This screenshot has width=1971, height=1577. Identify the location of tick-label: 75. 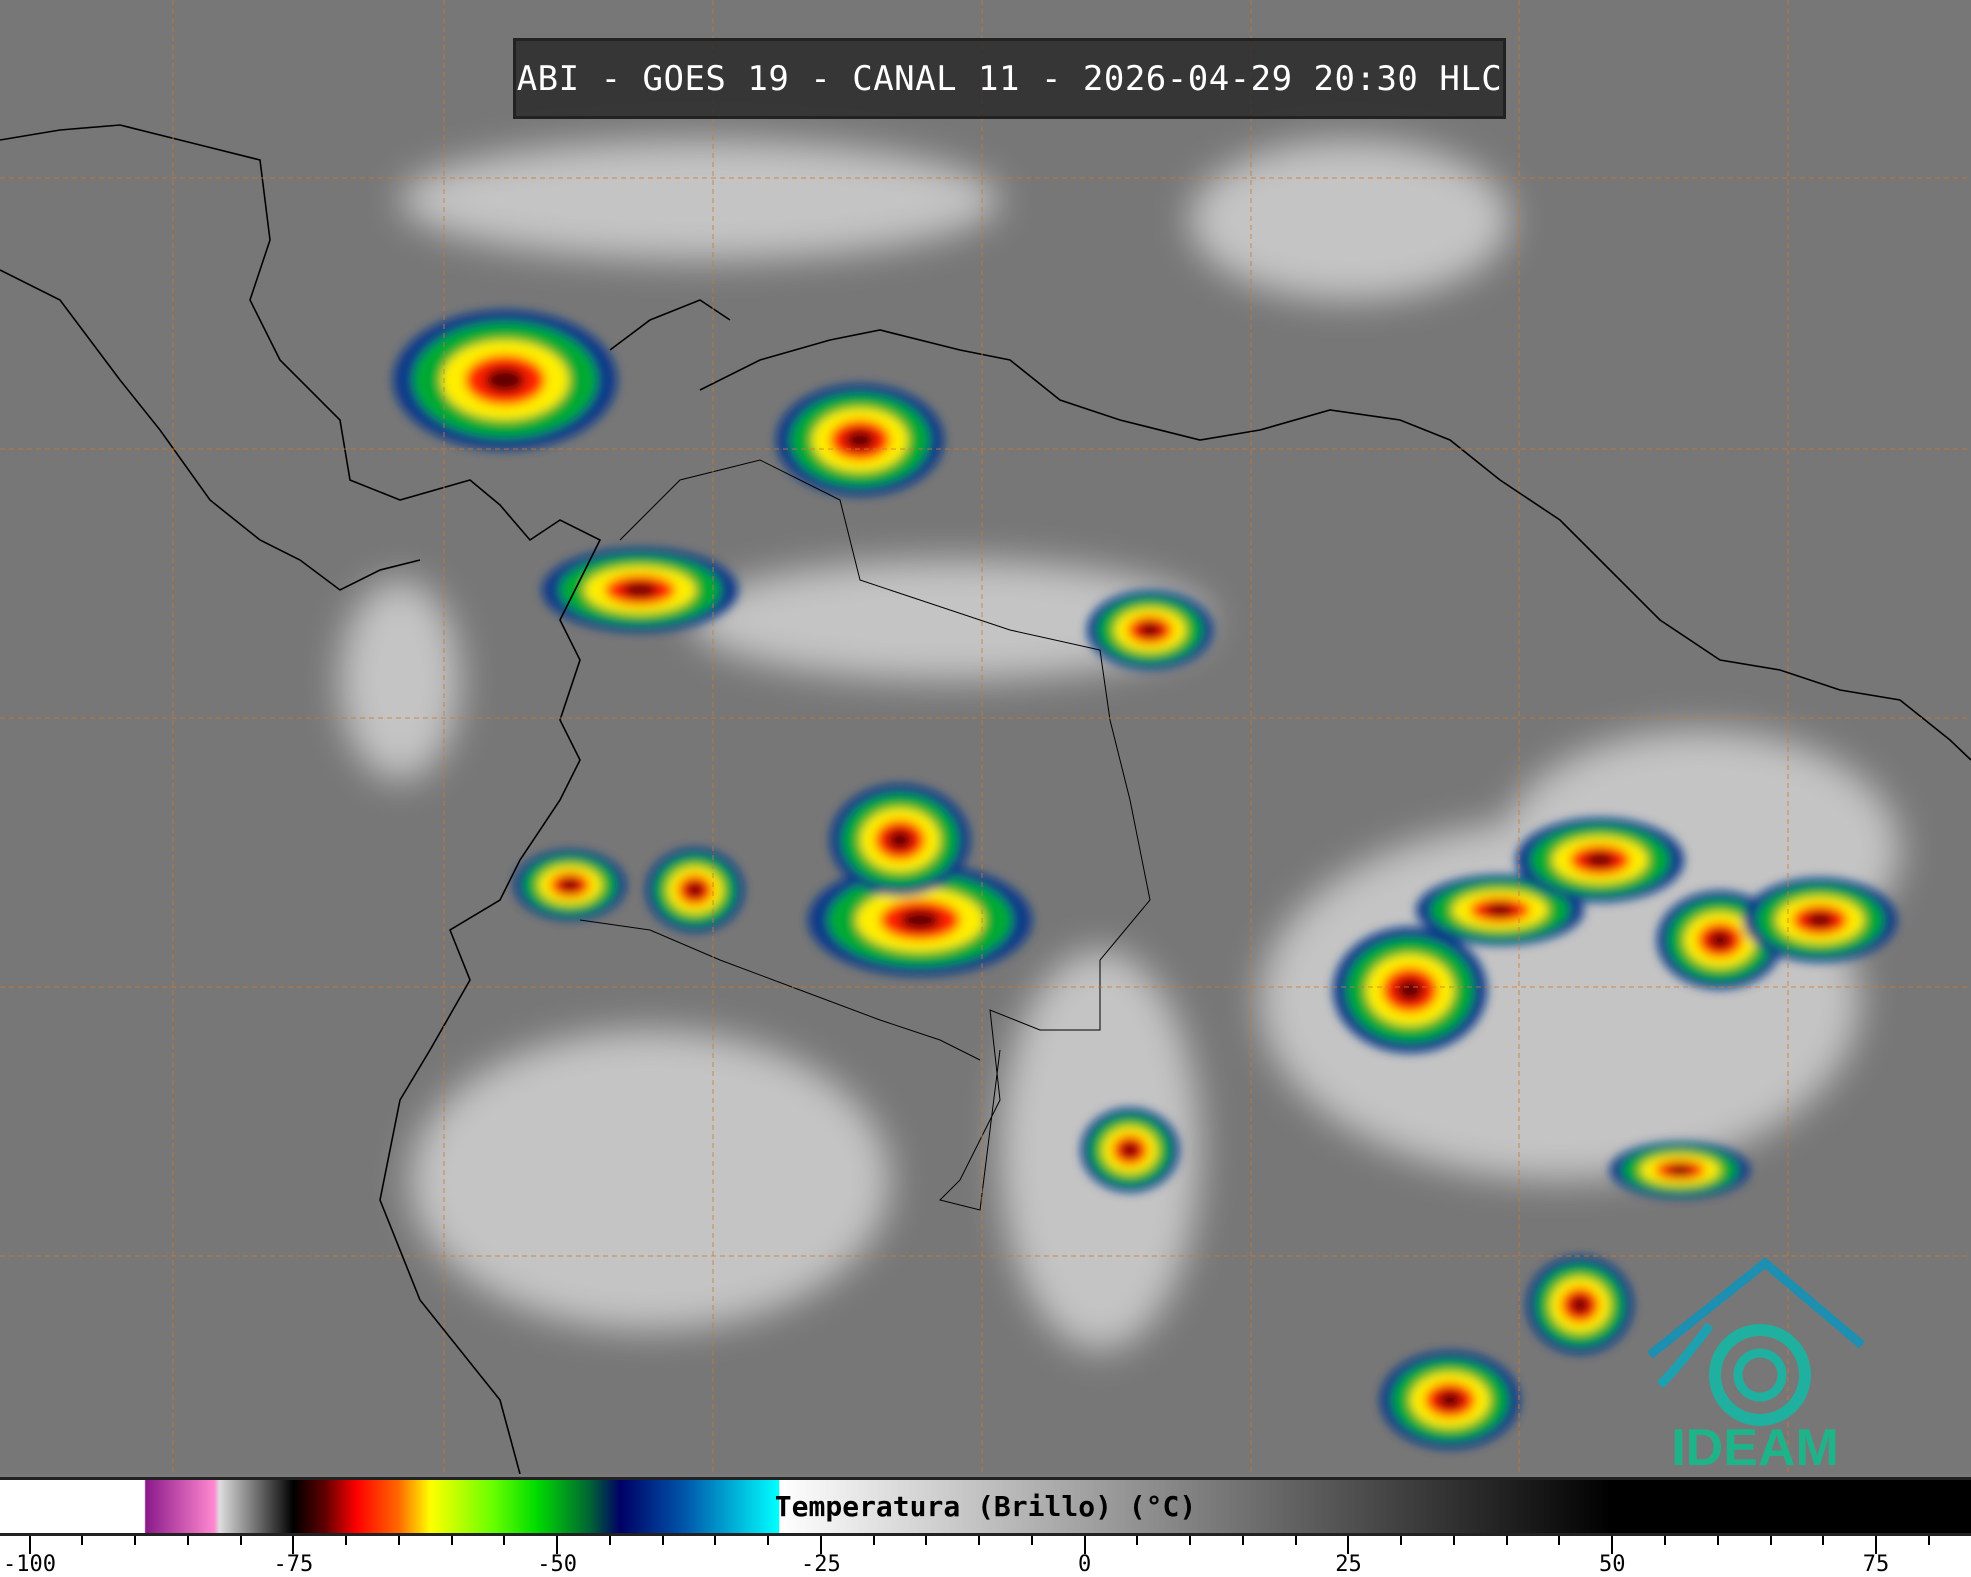
(1876, 1564).